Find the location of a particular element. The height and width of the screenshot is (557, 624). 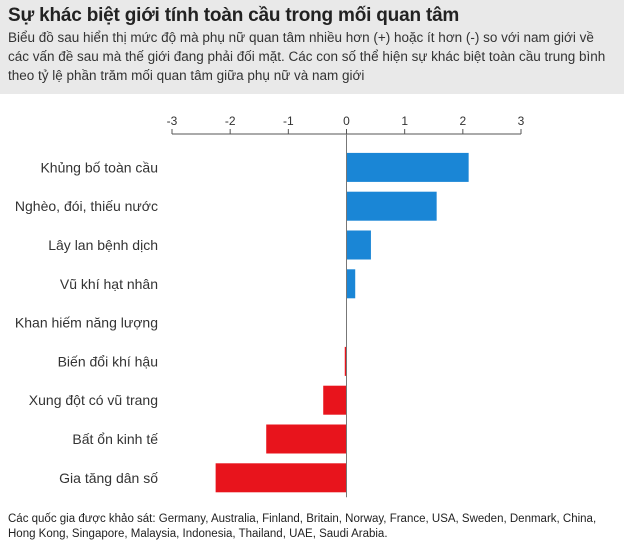

x-tick-label: -1 is located at coordinates (288, 121).